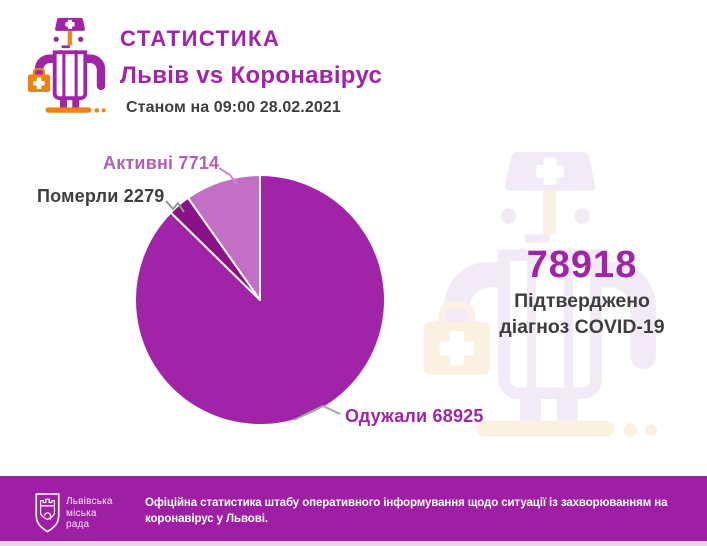  What do you see at coordinates (89, 501) in the screenshot?
I see `city-council-name-line1: Львівська` at bounding box center [89, 501].